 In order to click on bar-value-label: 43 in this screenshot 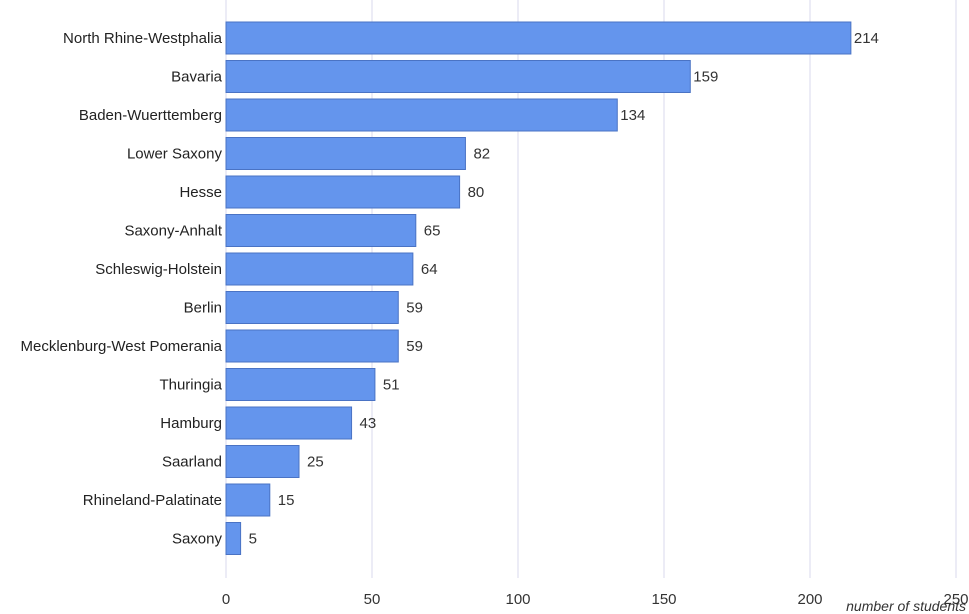, I will do `click(368, 423)`.